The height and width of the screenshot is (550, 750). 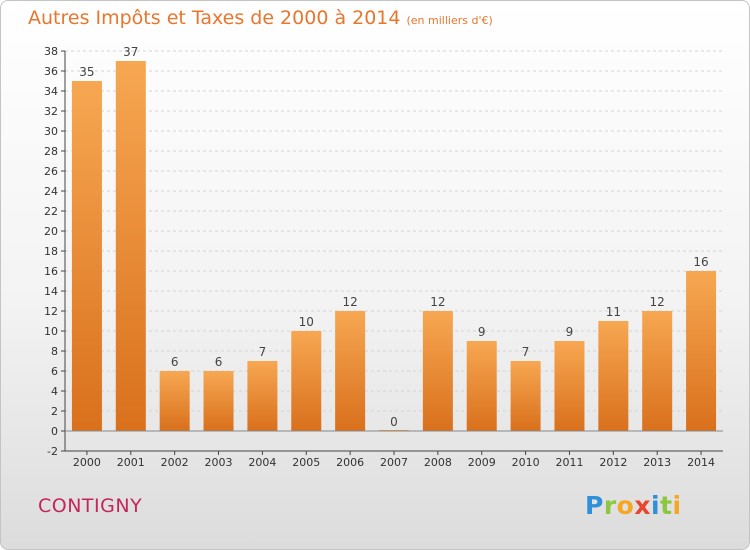 What do you see at coordinates (306, 322) in the screenshot?
I see `data-label: 10` at bounding box center [306, 322].